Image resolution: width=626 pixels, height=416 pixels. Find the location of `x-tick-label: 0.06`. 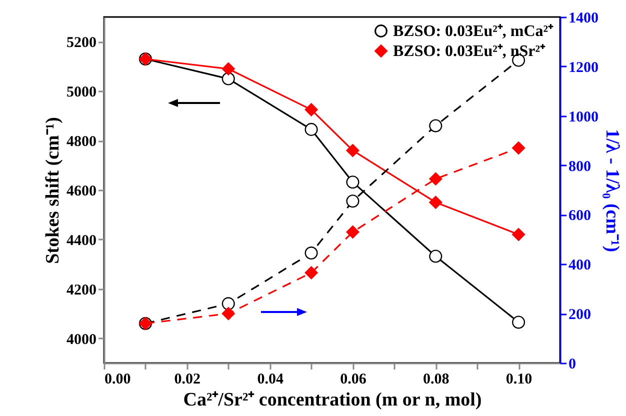

x-tick-label: 0.06 is located at coordinates (353, 380).